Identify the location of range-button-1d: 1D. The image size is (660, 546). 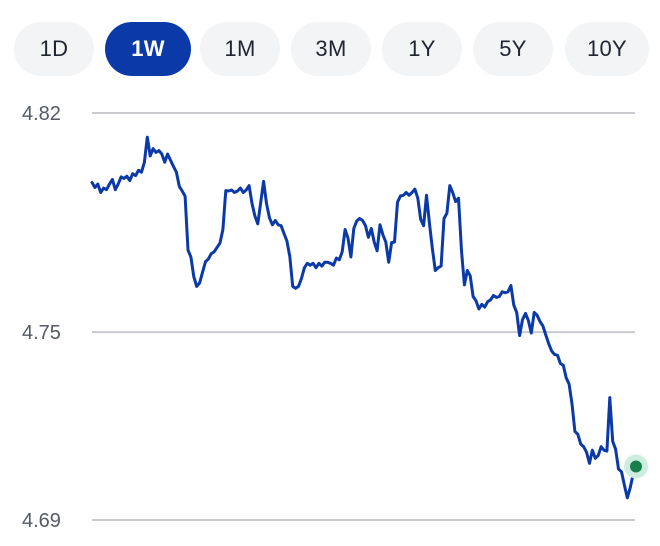
(54, 49).